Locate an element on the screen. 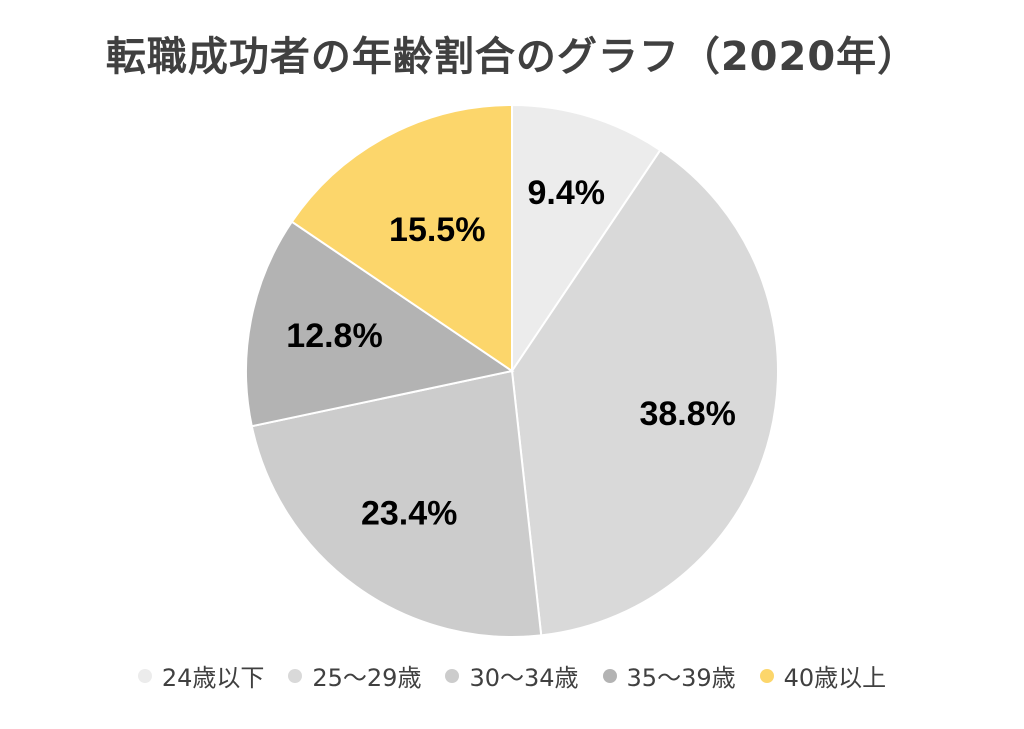 The image size is (1024, 729). legend-item-4: 35〜39歳 is located at coordinates (669, 675).